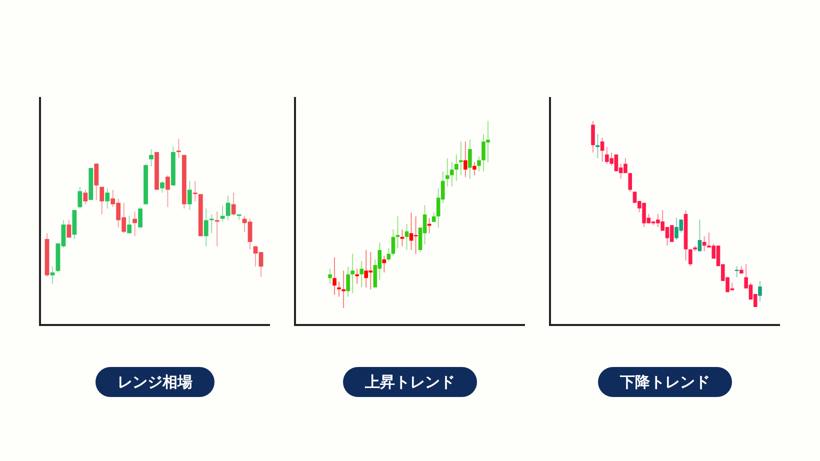 The height and width of the screenshot is (461, 820). What do you see at coordinates (410, 382) in the screenshot?
I see `title: 上昇トレンド` at bounding box center [410, 382].